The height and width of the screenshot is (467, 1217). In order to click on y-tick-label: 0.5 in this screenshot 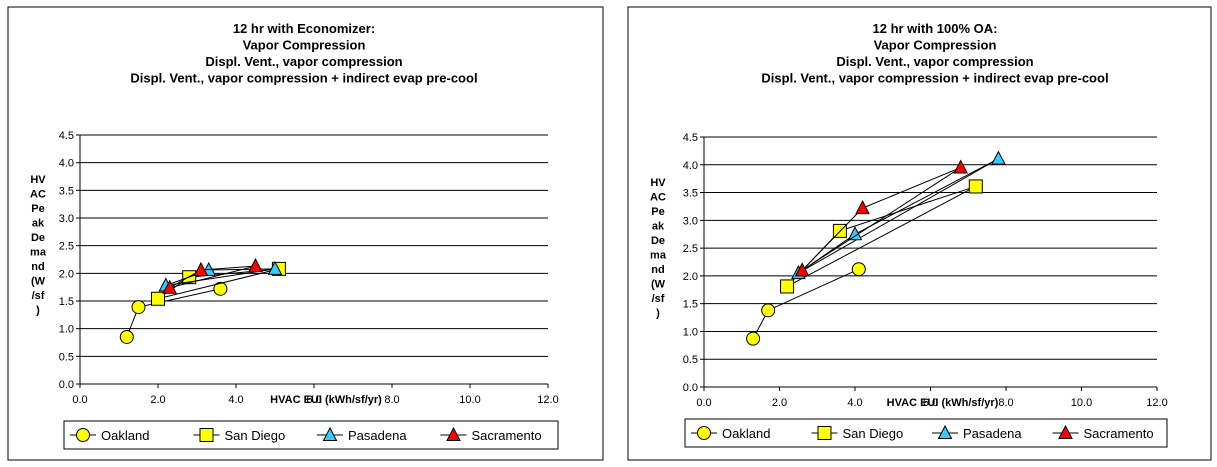, I will do `click(66, 357)`.